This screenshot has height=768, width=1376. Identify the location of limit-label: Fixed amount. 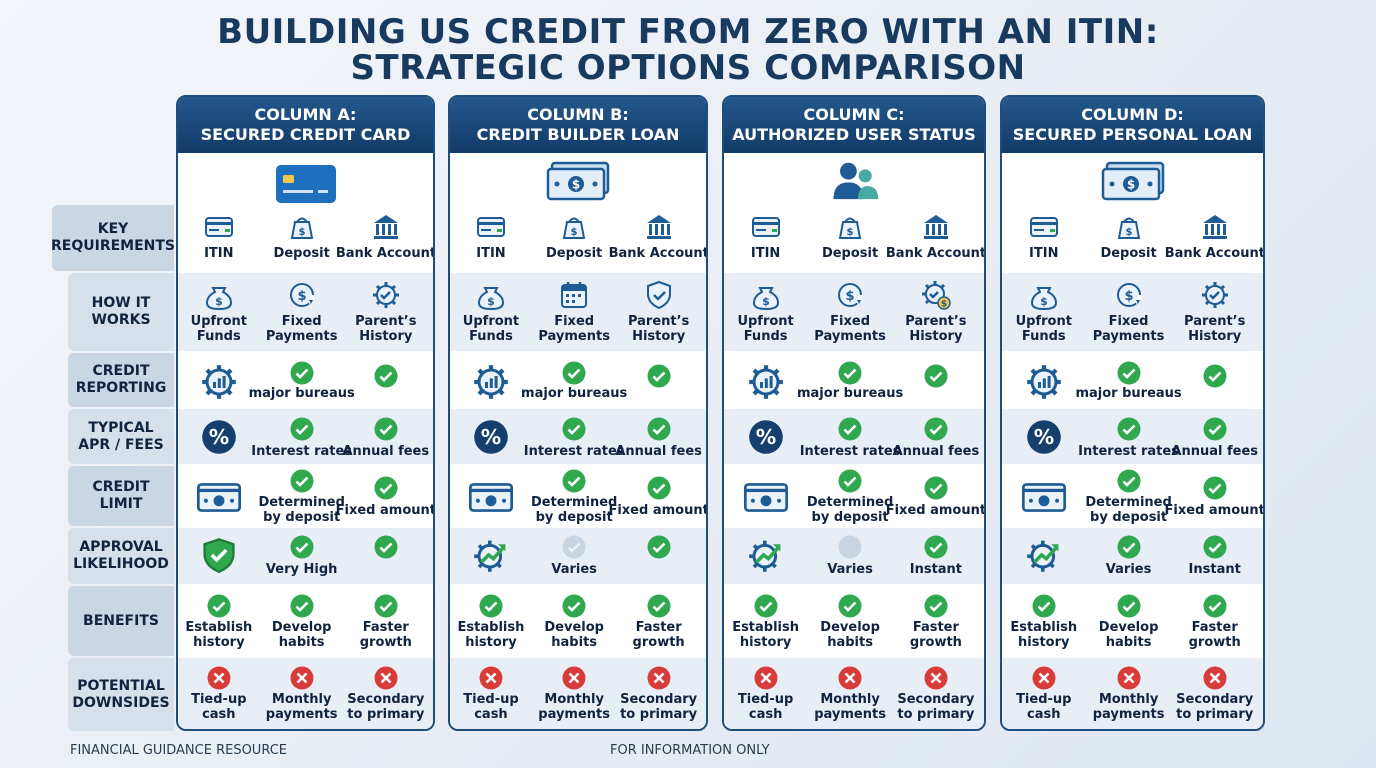
(658, 510).